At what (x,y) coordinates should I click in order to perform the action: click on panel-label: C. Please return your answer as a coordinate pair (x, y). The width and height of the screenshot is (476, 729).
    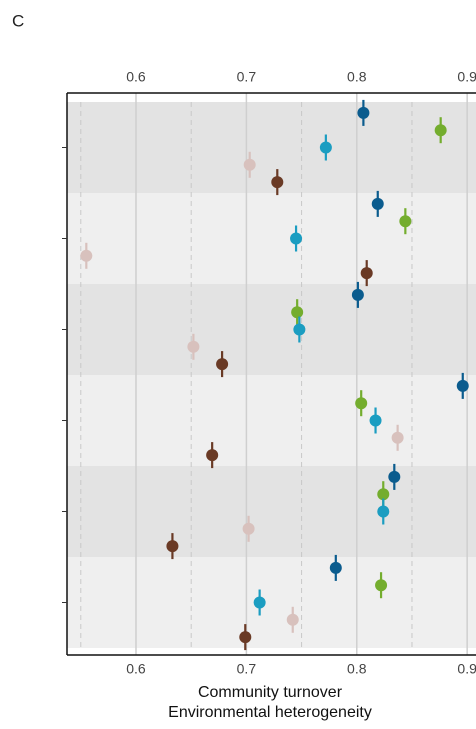
    Looking at the image, I should click on (18, 20).